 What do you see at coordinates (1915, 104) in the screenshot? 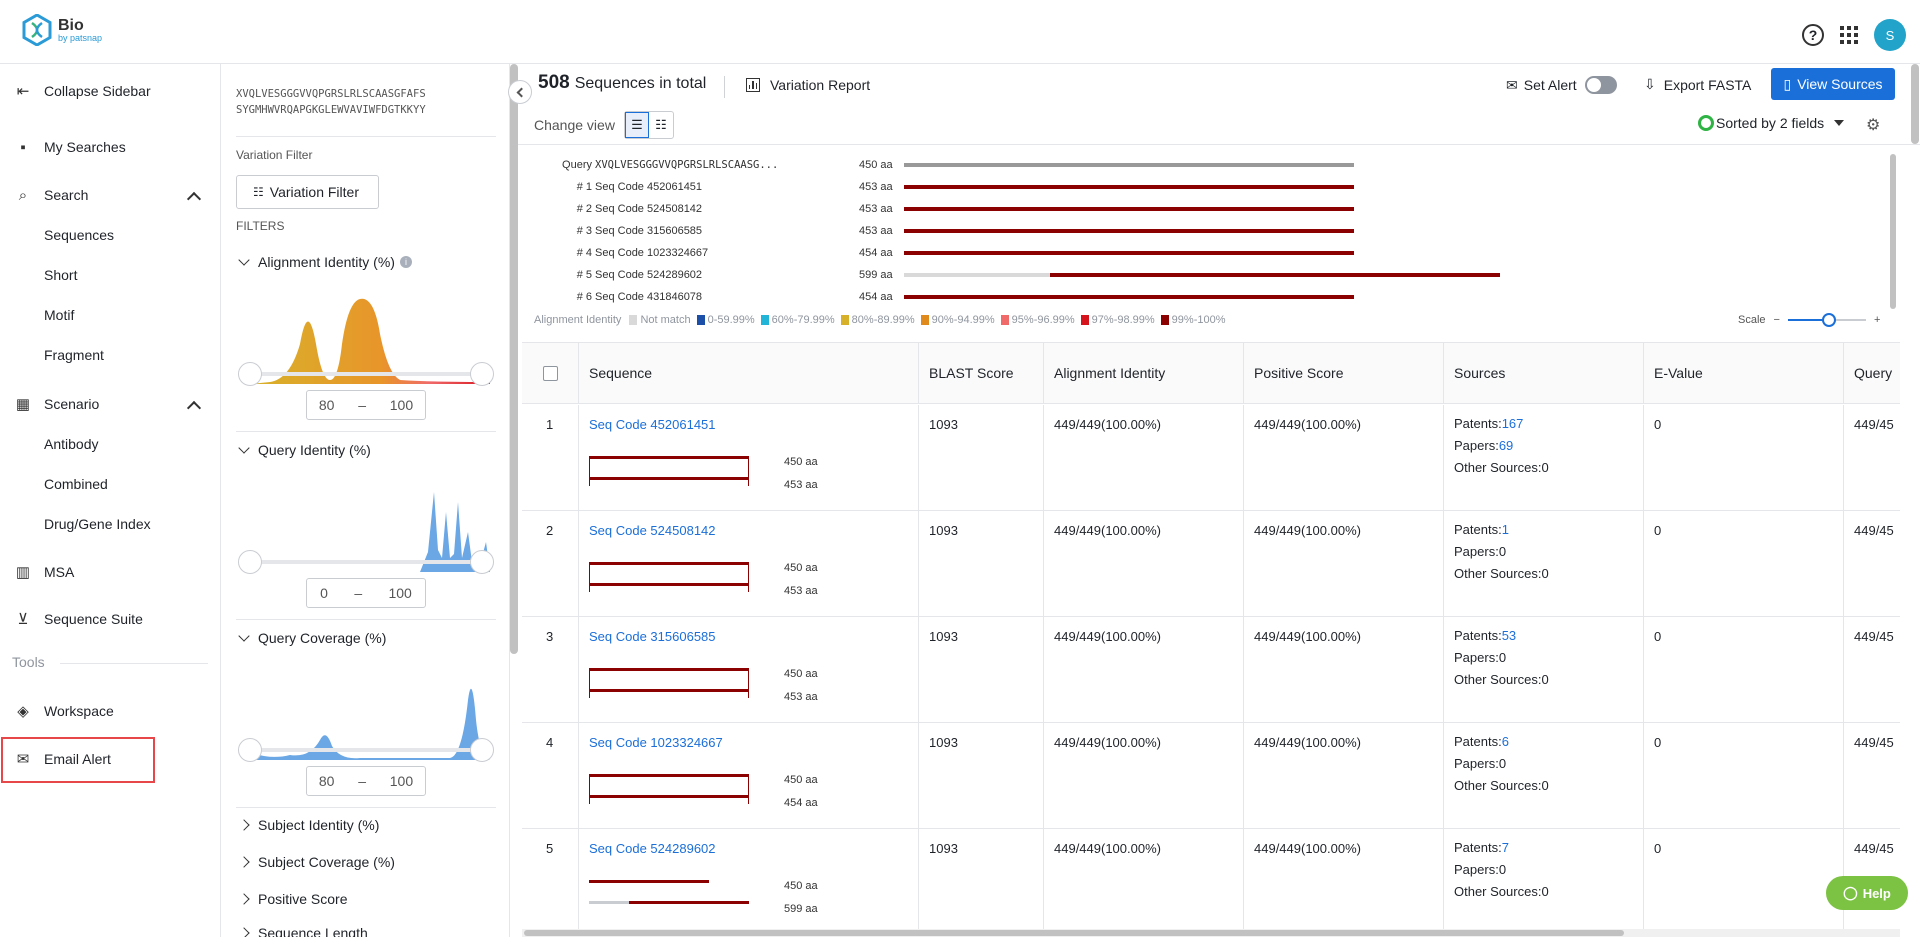
I see `page-scrollbar` at bounding box center [1915, 104].